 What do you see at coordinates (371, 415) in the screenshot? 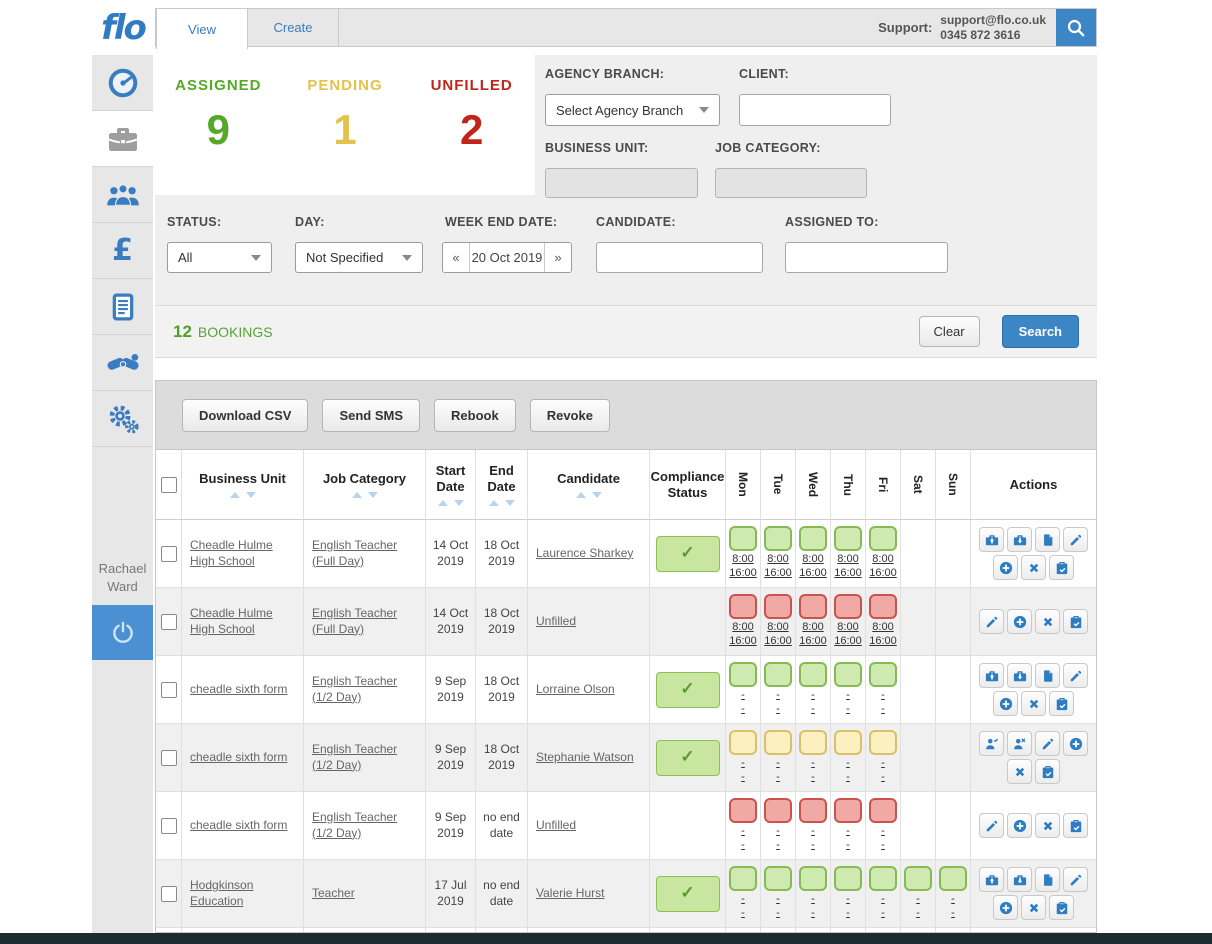
I see `send-sms-button: Send SMS` at bounding box center [371, 415].